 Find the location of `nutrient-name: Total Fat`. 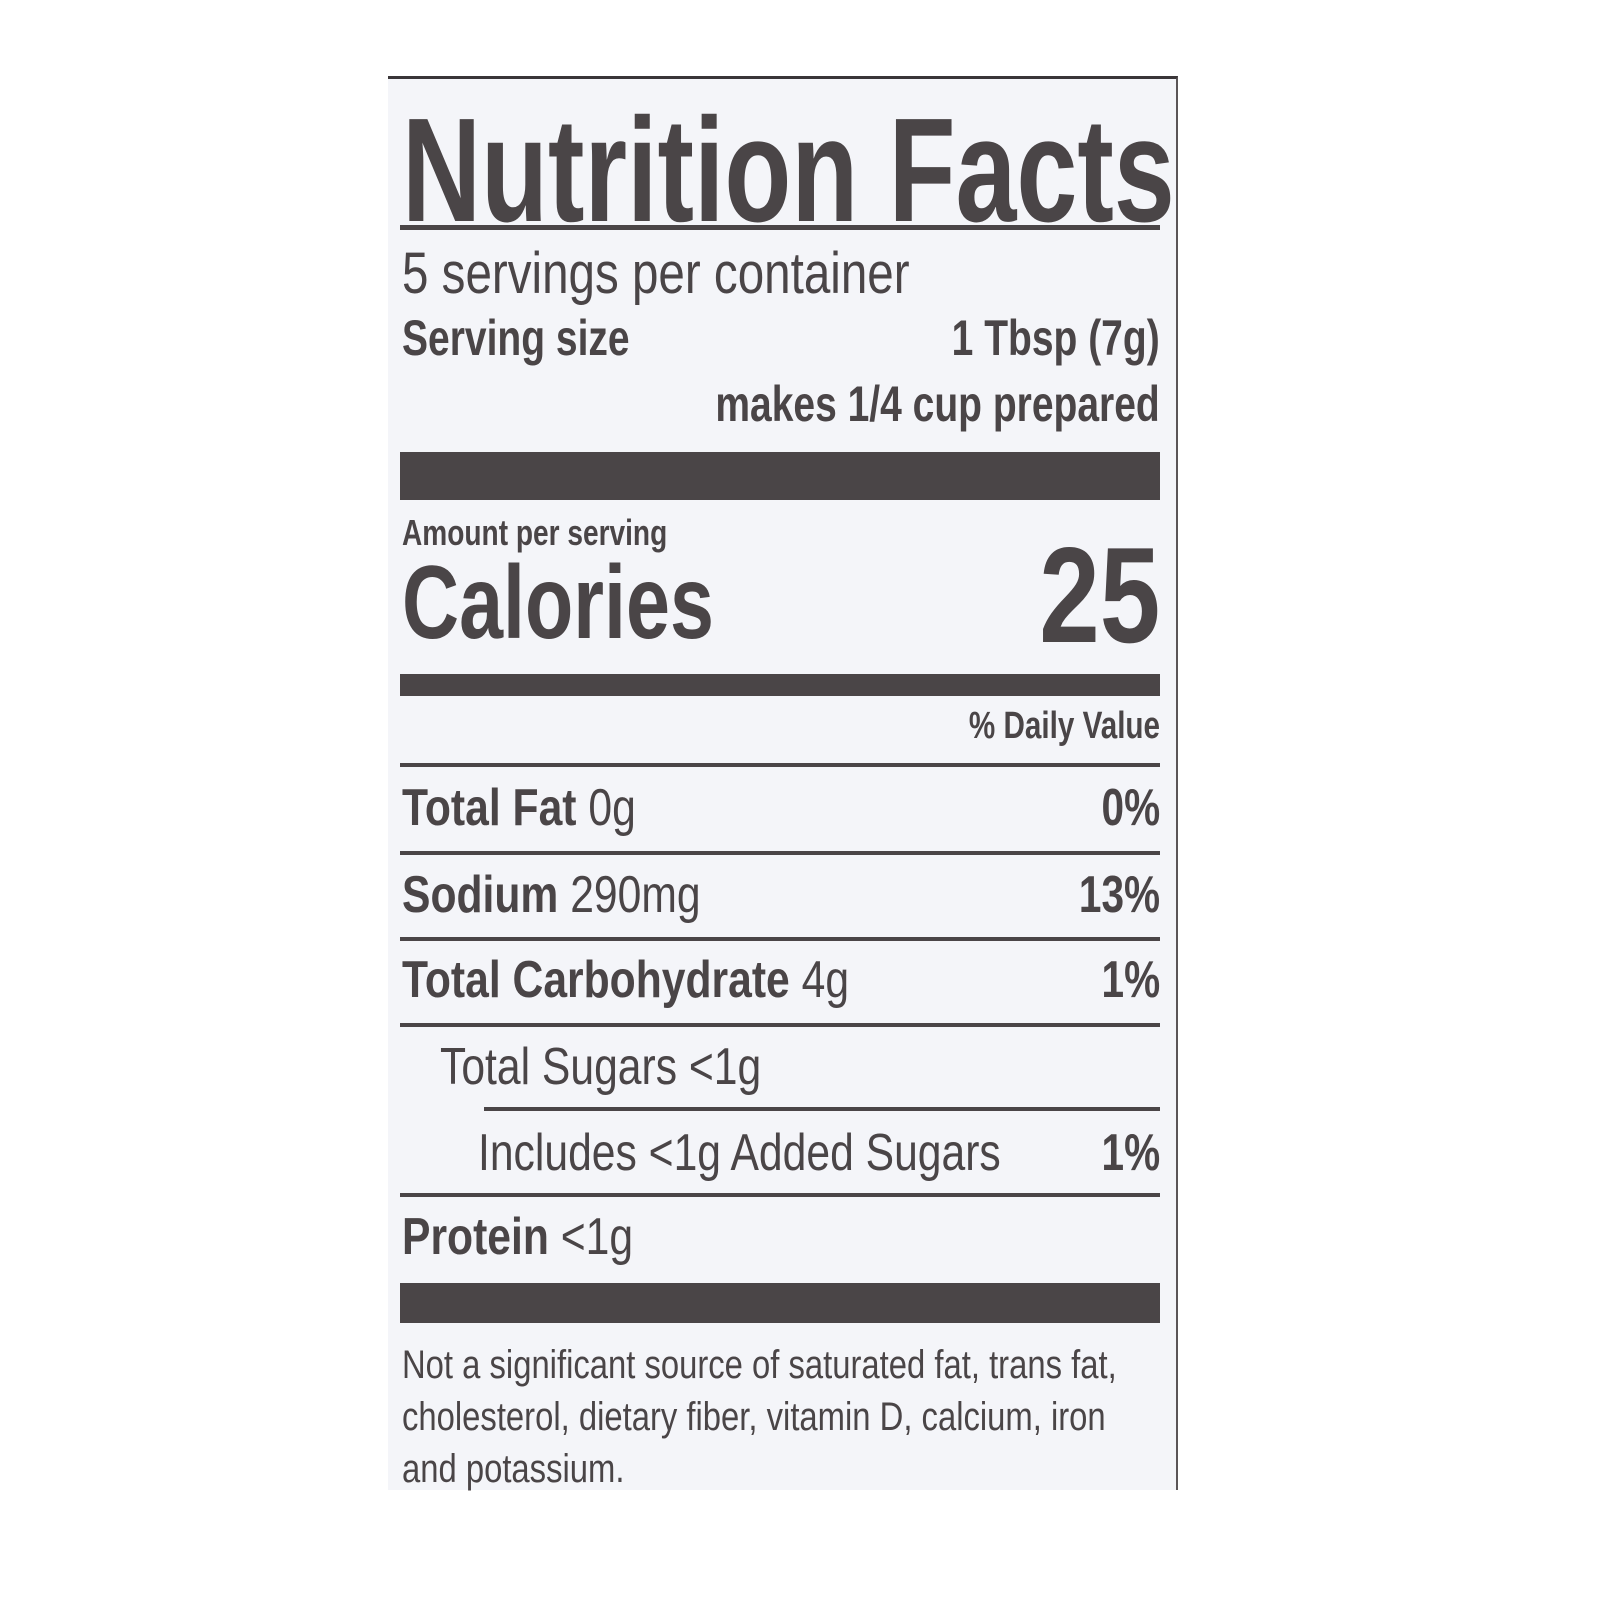

nutrient-name: Total Fat is located at coordinates (489, 808).